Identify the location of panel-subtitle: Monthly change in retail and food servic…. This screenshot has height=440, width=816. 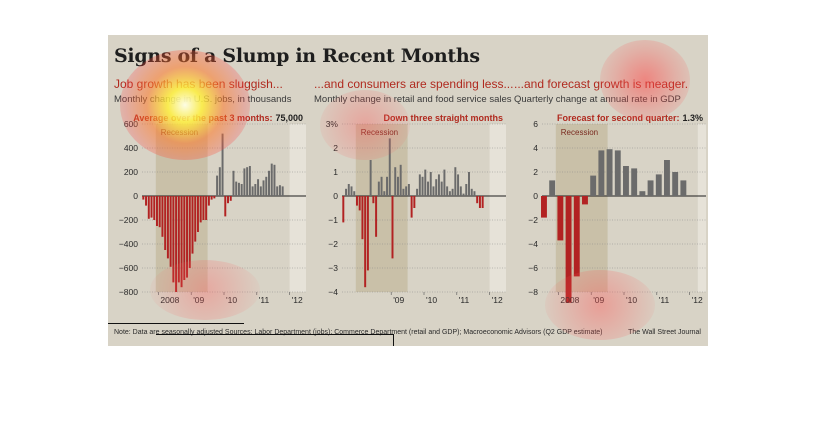
(413, 99).